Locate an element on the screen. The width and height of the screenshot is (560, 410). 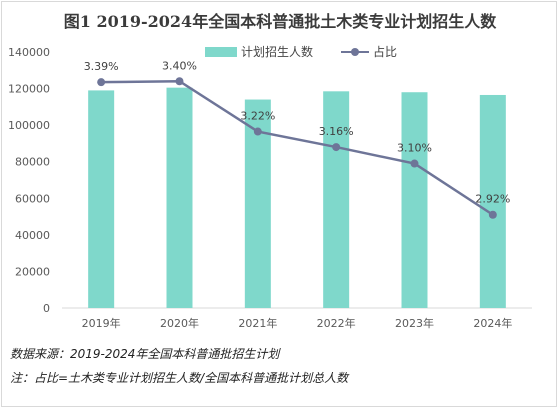
data-label: 3.40% is located at coordinates (179, 65).